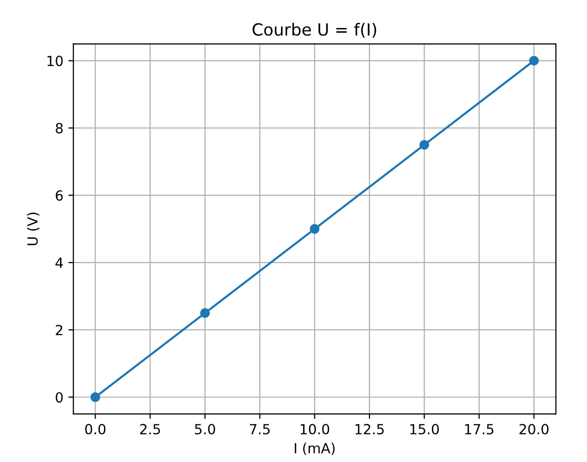  Describe the element at coordinates (59, 128) in the screenshot. I see `y-tick-label: 8` at that location.